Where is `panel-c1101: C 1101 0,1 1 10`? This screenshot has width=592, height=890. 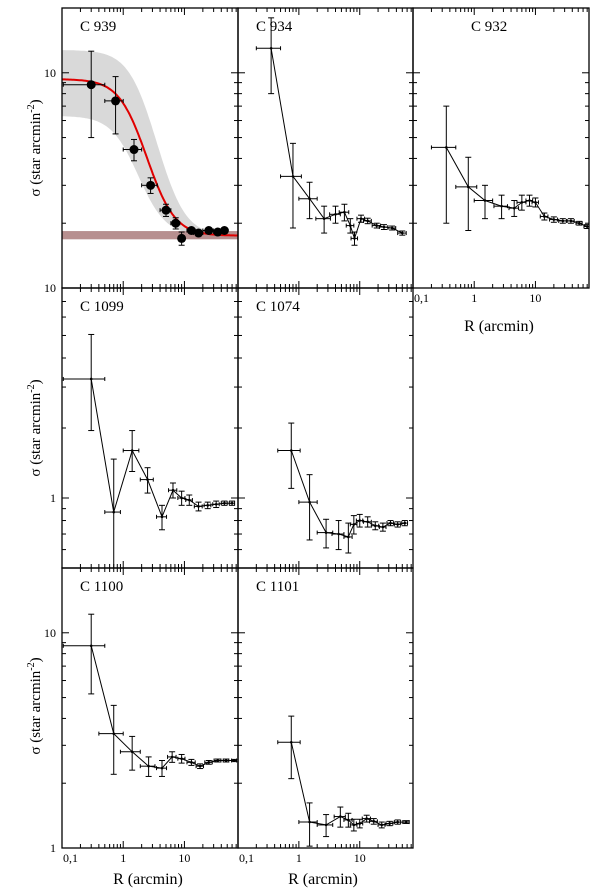
panel-c1101: C 1101 0,1 1 10 is located at coordinates (325, 716).